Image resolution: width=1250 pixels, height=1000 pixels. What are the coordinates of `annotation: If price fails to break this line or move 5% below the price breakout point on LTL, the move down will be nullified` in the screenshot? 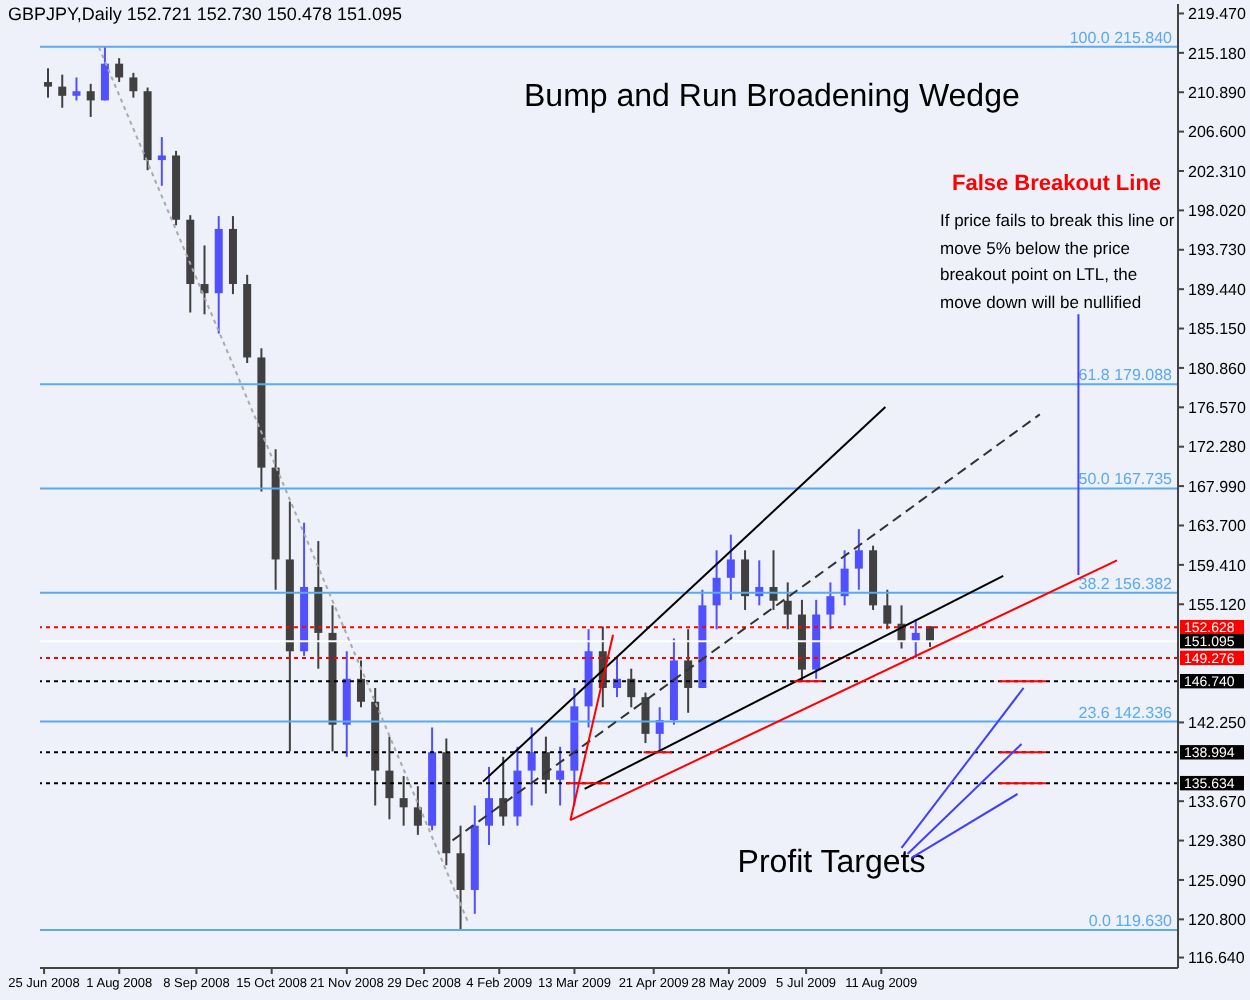 It's located at (1058, 261).